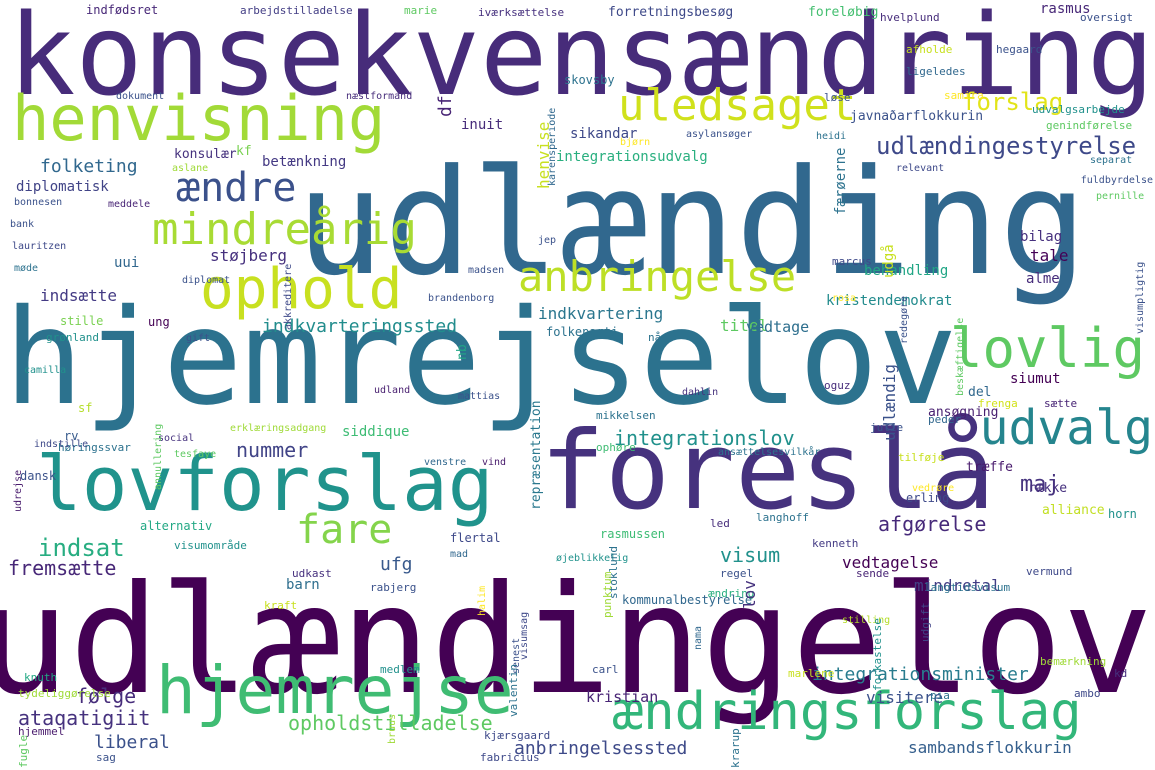  Describe the element at coordinates (604, 134) in the screenshot. I see `cloud-word: sikandar` at that location.